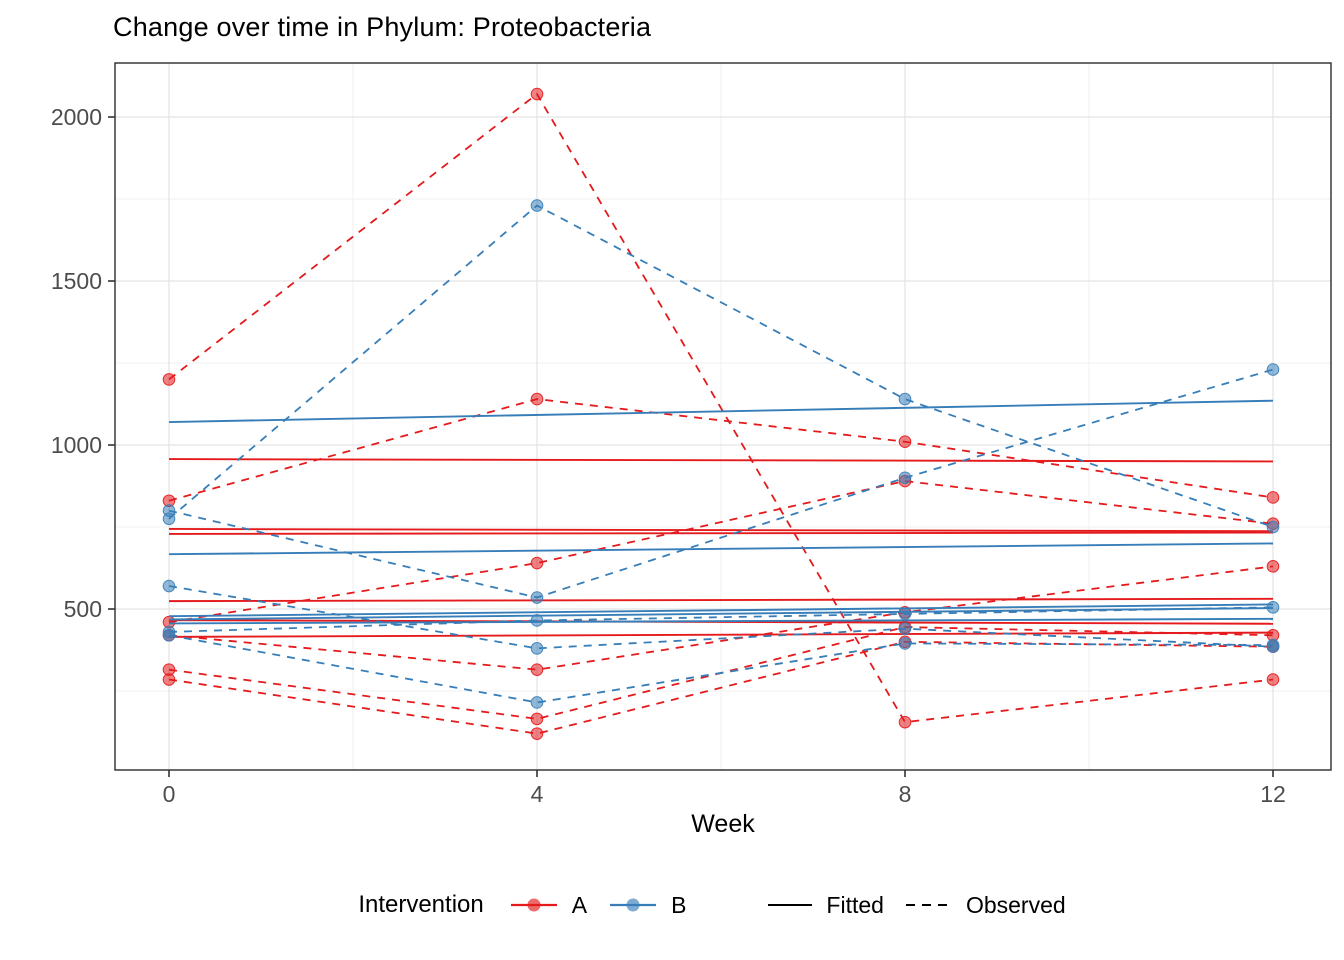 Image resolution: width=1344 pixels, height=960 pixels. I want to click on point-B5-w8, so click(905, 643).